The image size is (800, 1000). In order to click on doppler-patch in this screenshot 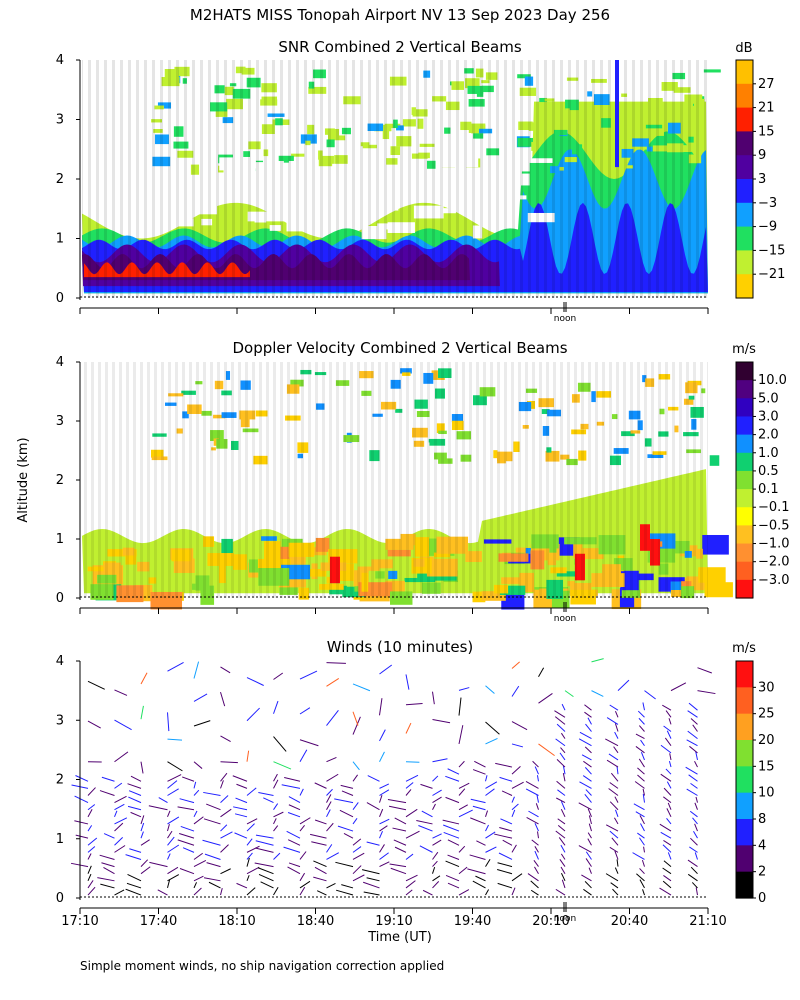, I will do `click(714, 460)`.